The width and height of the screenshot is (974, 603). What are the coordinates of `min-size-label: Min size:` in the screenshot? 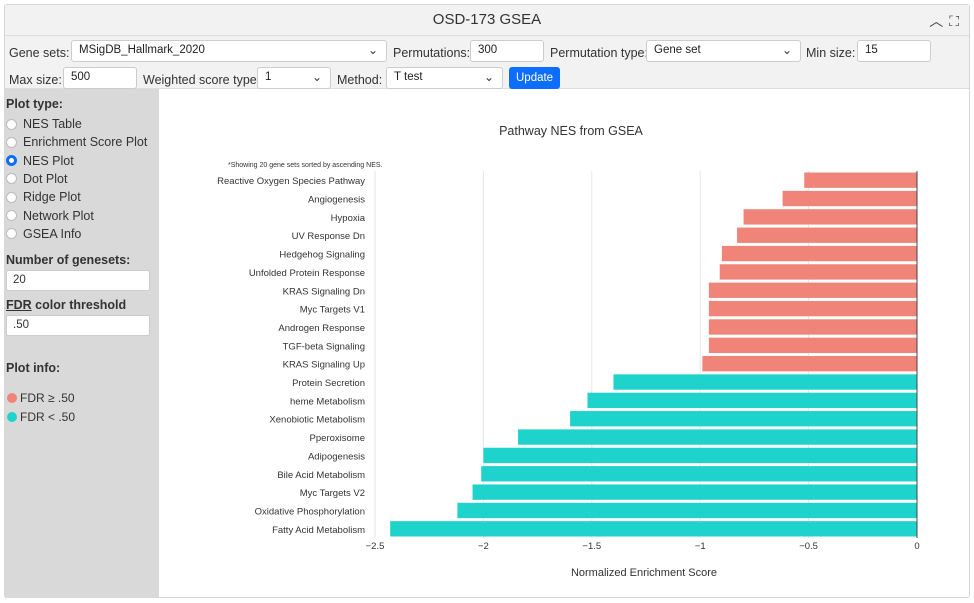 It's located at (831, 53).